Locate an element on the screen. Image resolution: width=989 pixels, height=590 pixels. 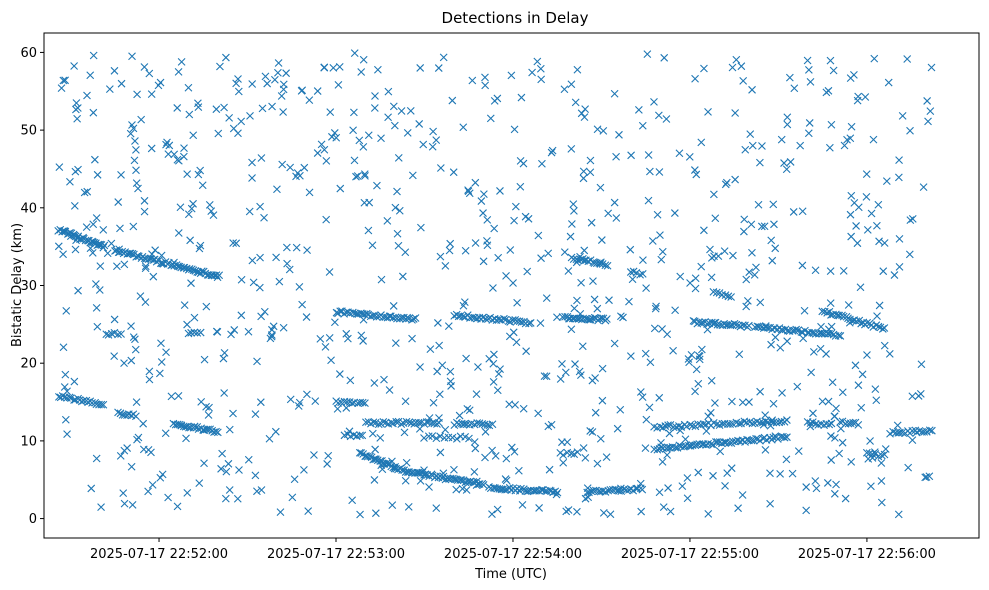
x-tick-label: 2025-07-17 22:54:00 is located at coordinates (513, 554).